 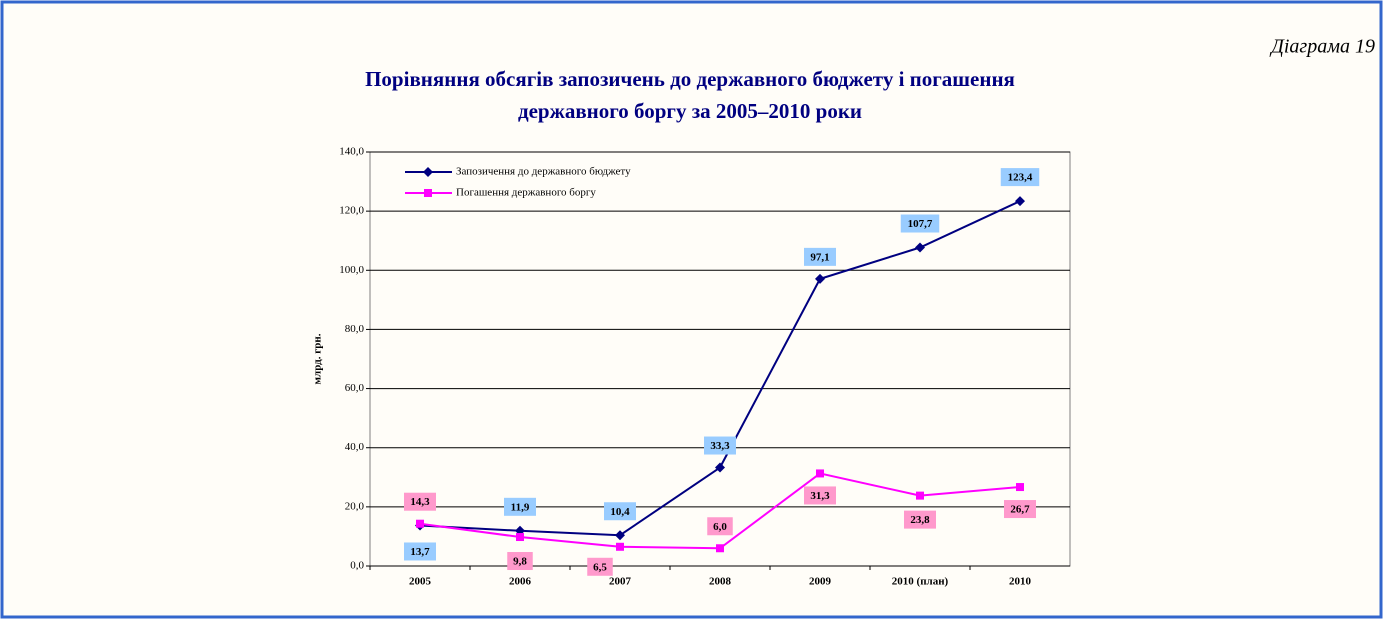 I want to click on x-tick-label: 2006, so click(x=520, y=582).